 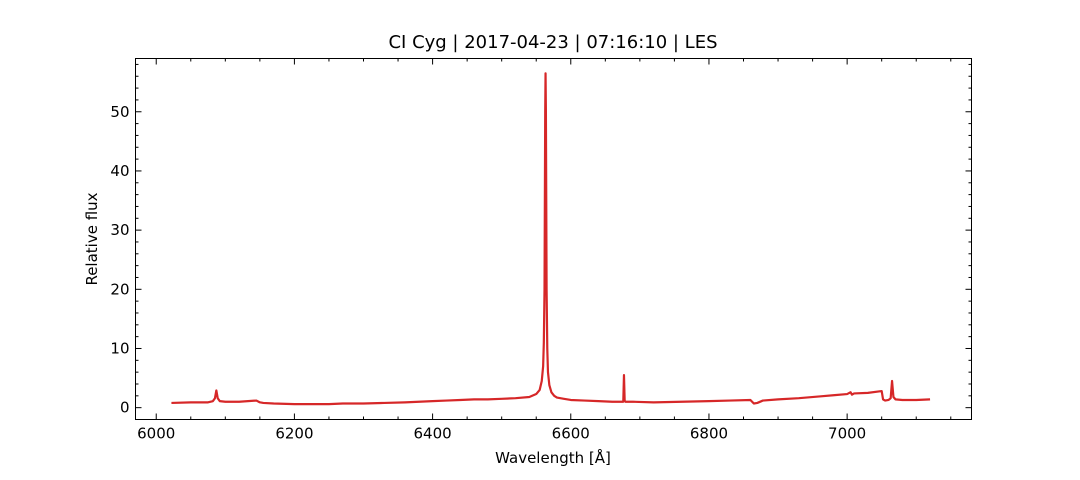 What do you see at coordinates (119, 289) in the screenshot?
I see `y-tick-label: 20` at bounding box center [119, 289].